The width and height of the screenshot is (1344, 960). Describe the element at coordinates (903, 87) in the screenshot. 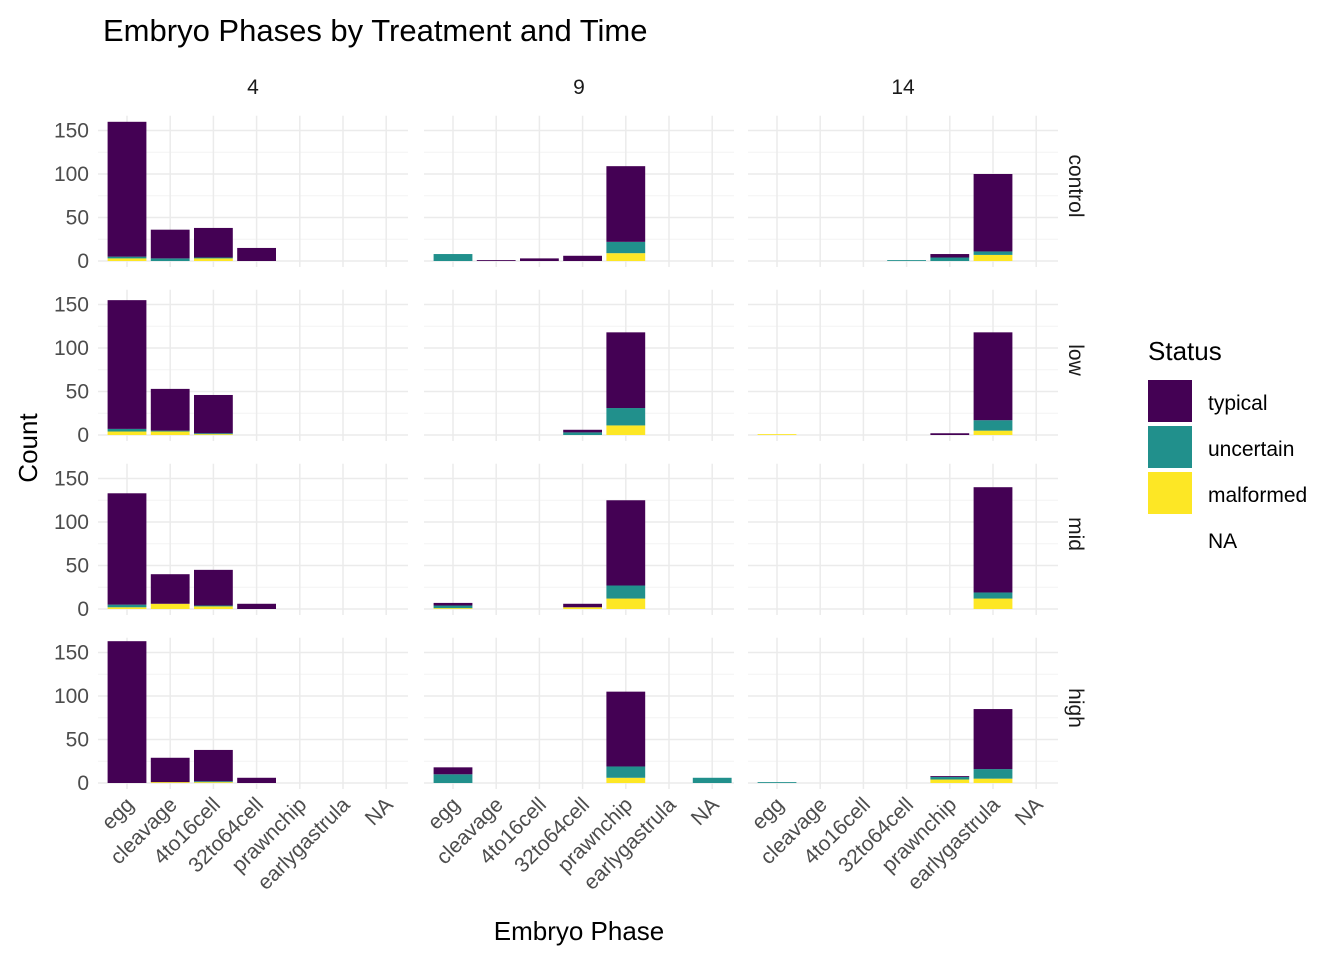

I see `facet-column-label: 14` at that location.